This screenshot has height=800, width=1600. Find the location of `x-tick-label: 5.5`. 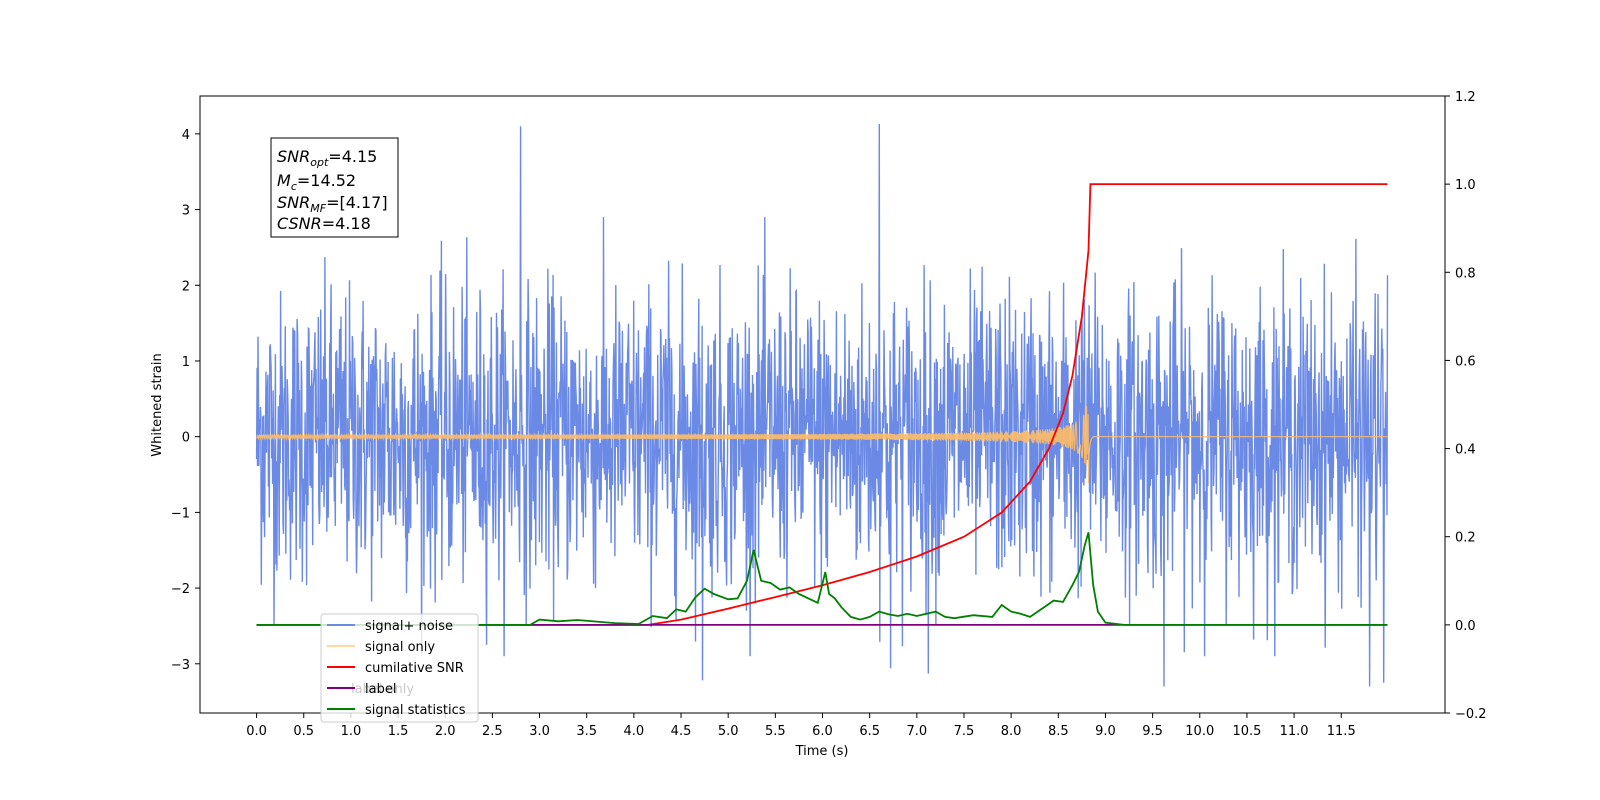

x-tick-label: 5.5 is located at coordinates (775, 731).